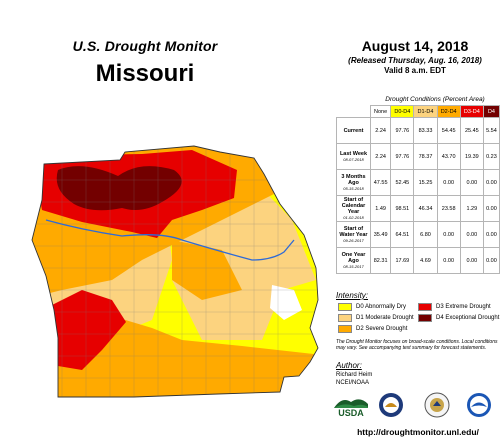 This screenshot has width=500, height=440. Describe the element at coordinates (491, 130) in the screenshot. I see `table-cell: 5.54` at that location.